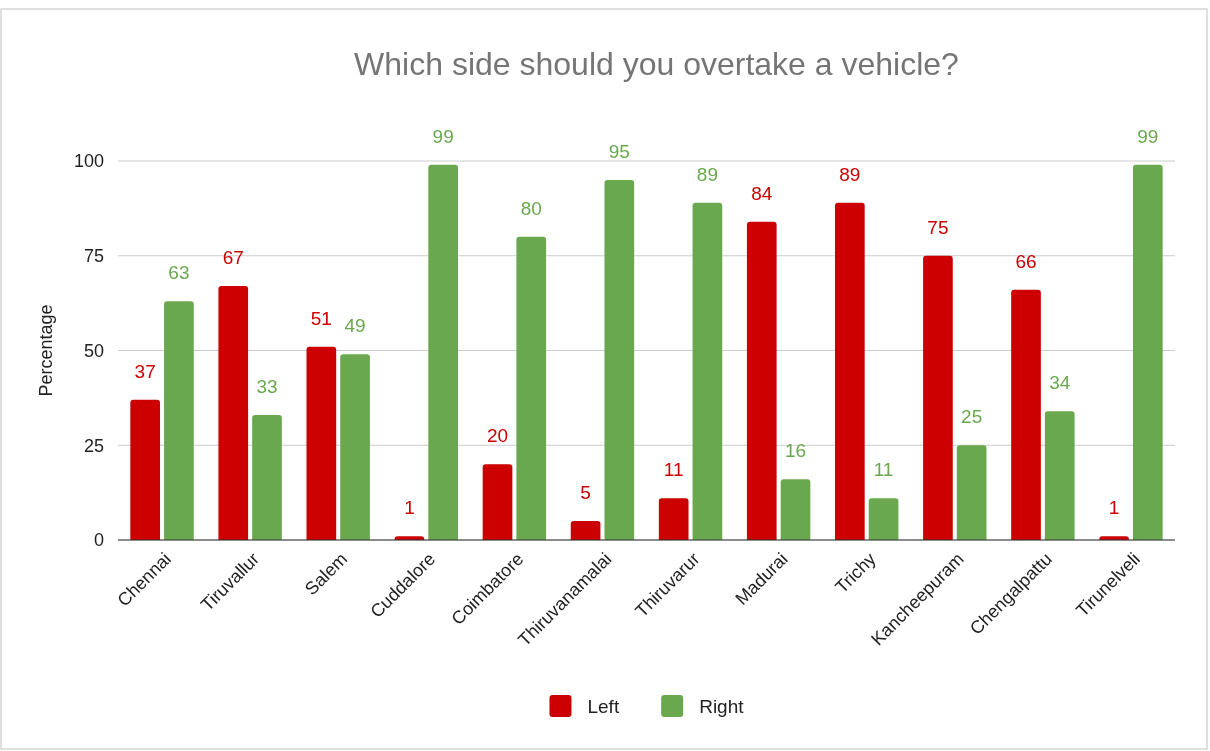 This screenshot has height=751, width=1210. Describe the element at coordinates (179, 273) in the screenshot. I see `data-label: 63` at that location.